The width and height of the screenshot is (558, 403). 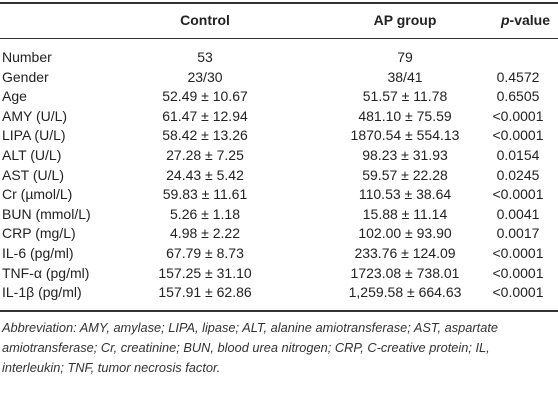 What do you see at coordinates (405, 135) in the screenshot?
I see `cell: 1870.54 ± 554.13` at bounding box center [405, 135].